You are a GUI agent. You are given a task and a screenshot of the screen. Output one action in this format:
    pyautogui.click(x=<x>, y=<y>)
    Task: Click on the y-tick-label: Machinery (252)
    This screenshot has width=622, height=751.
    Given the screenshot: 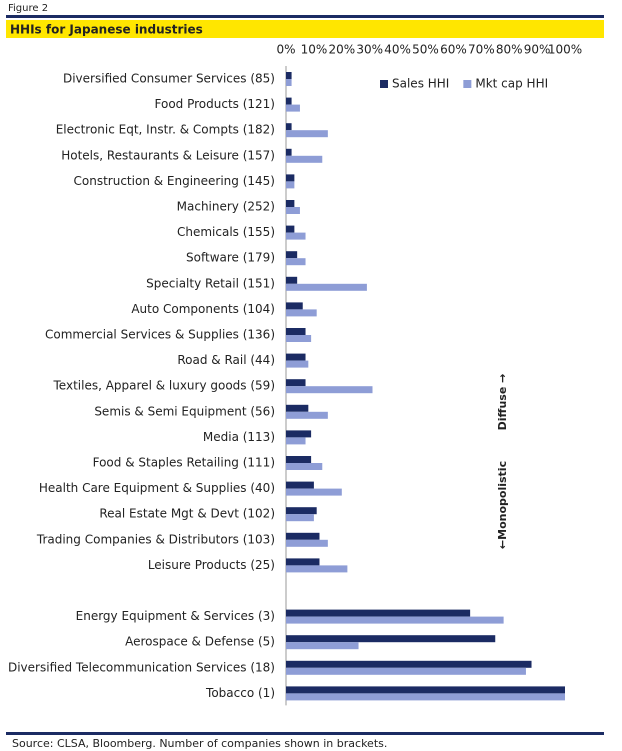 What is the action you would take?
    pyautogui.click(x=226, y=207)
    